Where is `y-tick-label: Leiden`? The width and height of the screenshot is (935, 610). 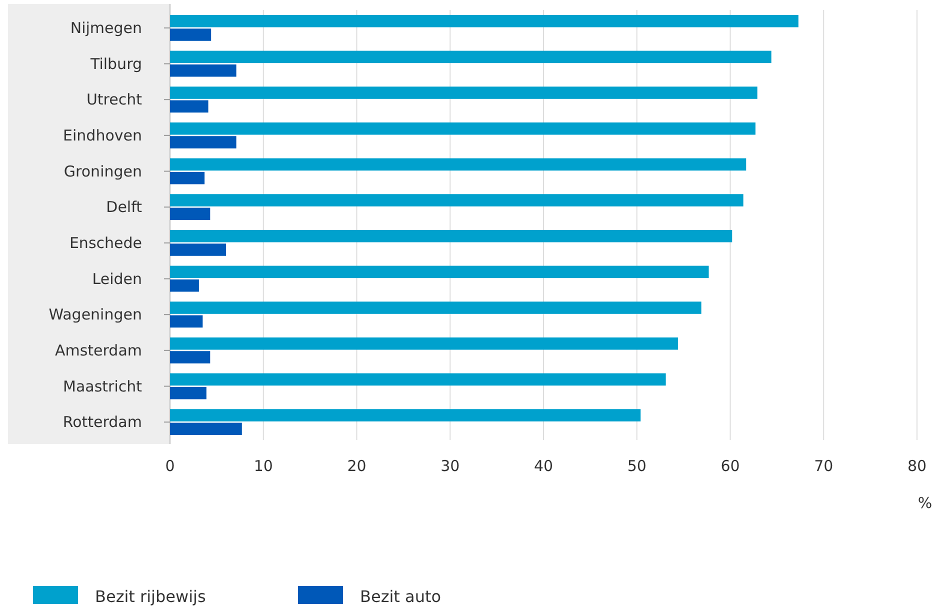
y-tick-label: Leiden is located at coordinates (117, 279).